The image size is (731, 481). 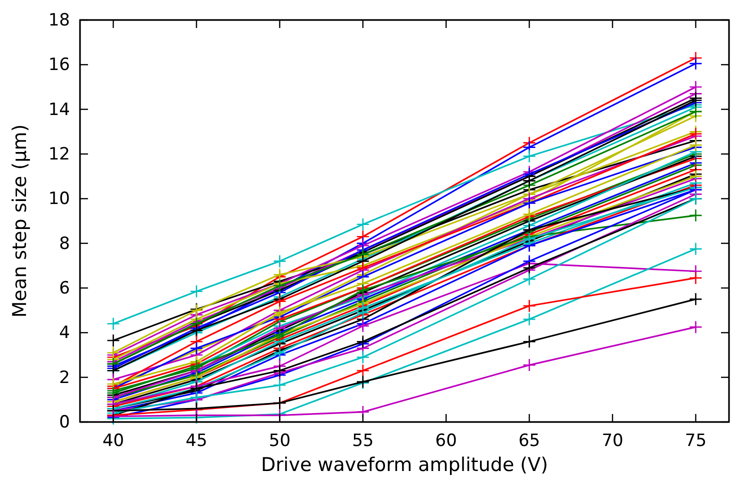 What do you see at coordinates (59, 20) in the screenshot?
I see `y-tick-label: 18` at bounding box center [59, 20].